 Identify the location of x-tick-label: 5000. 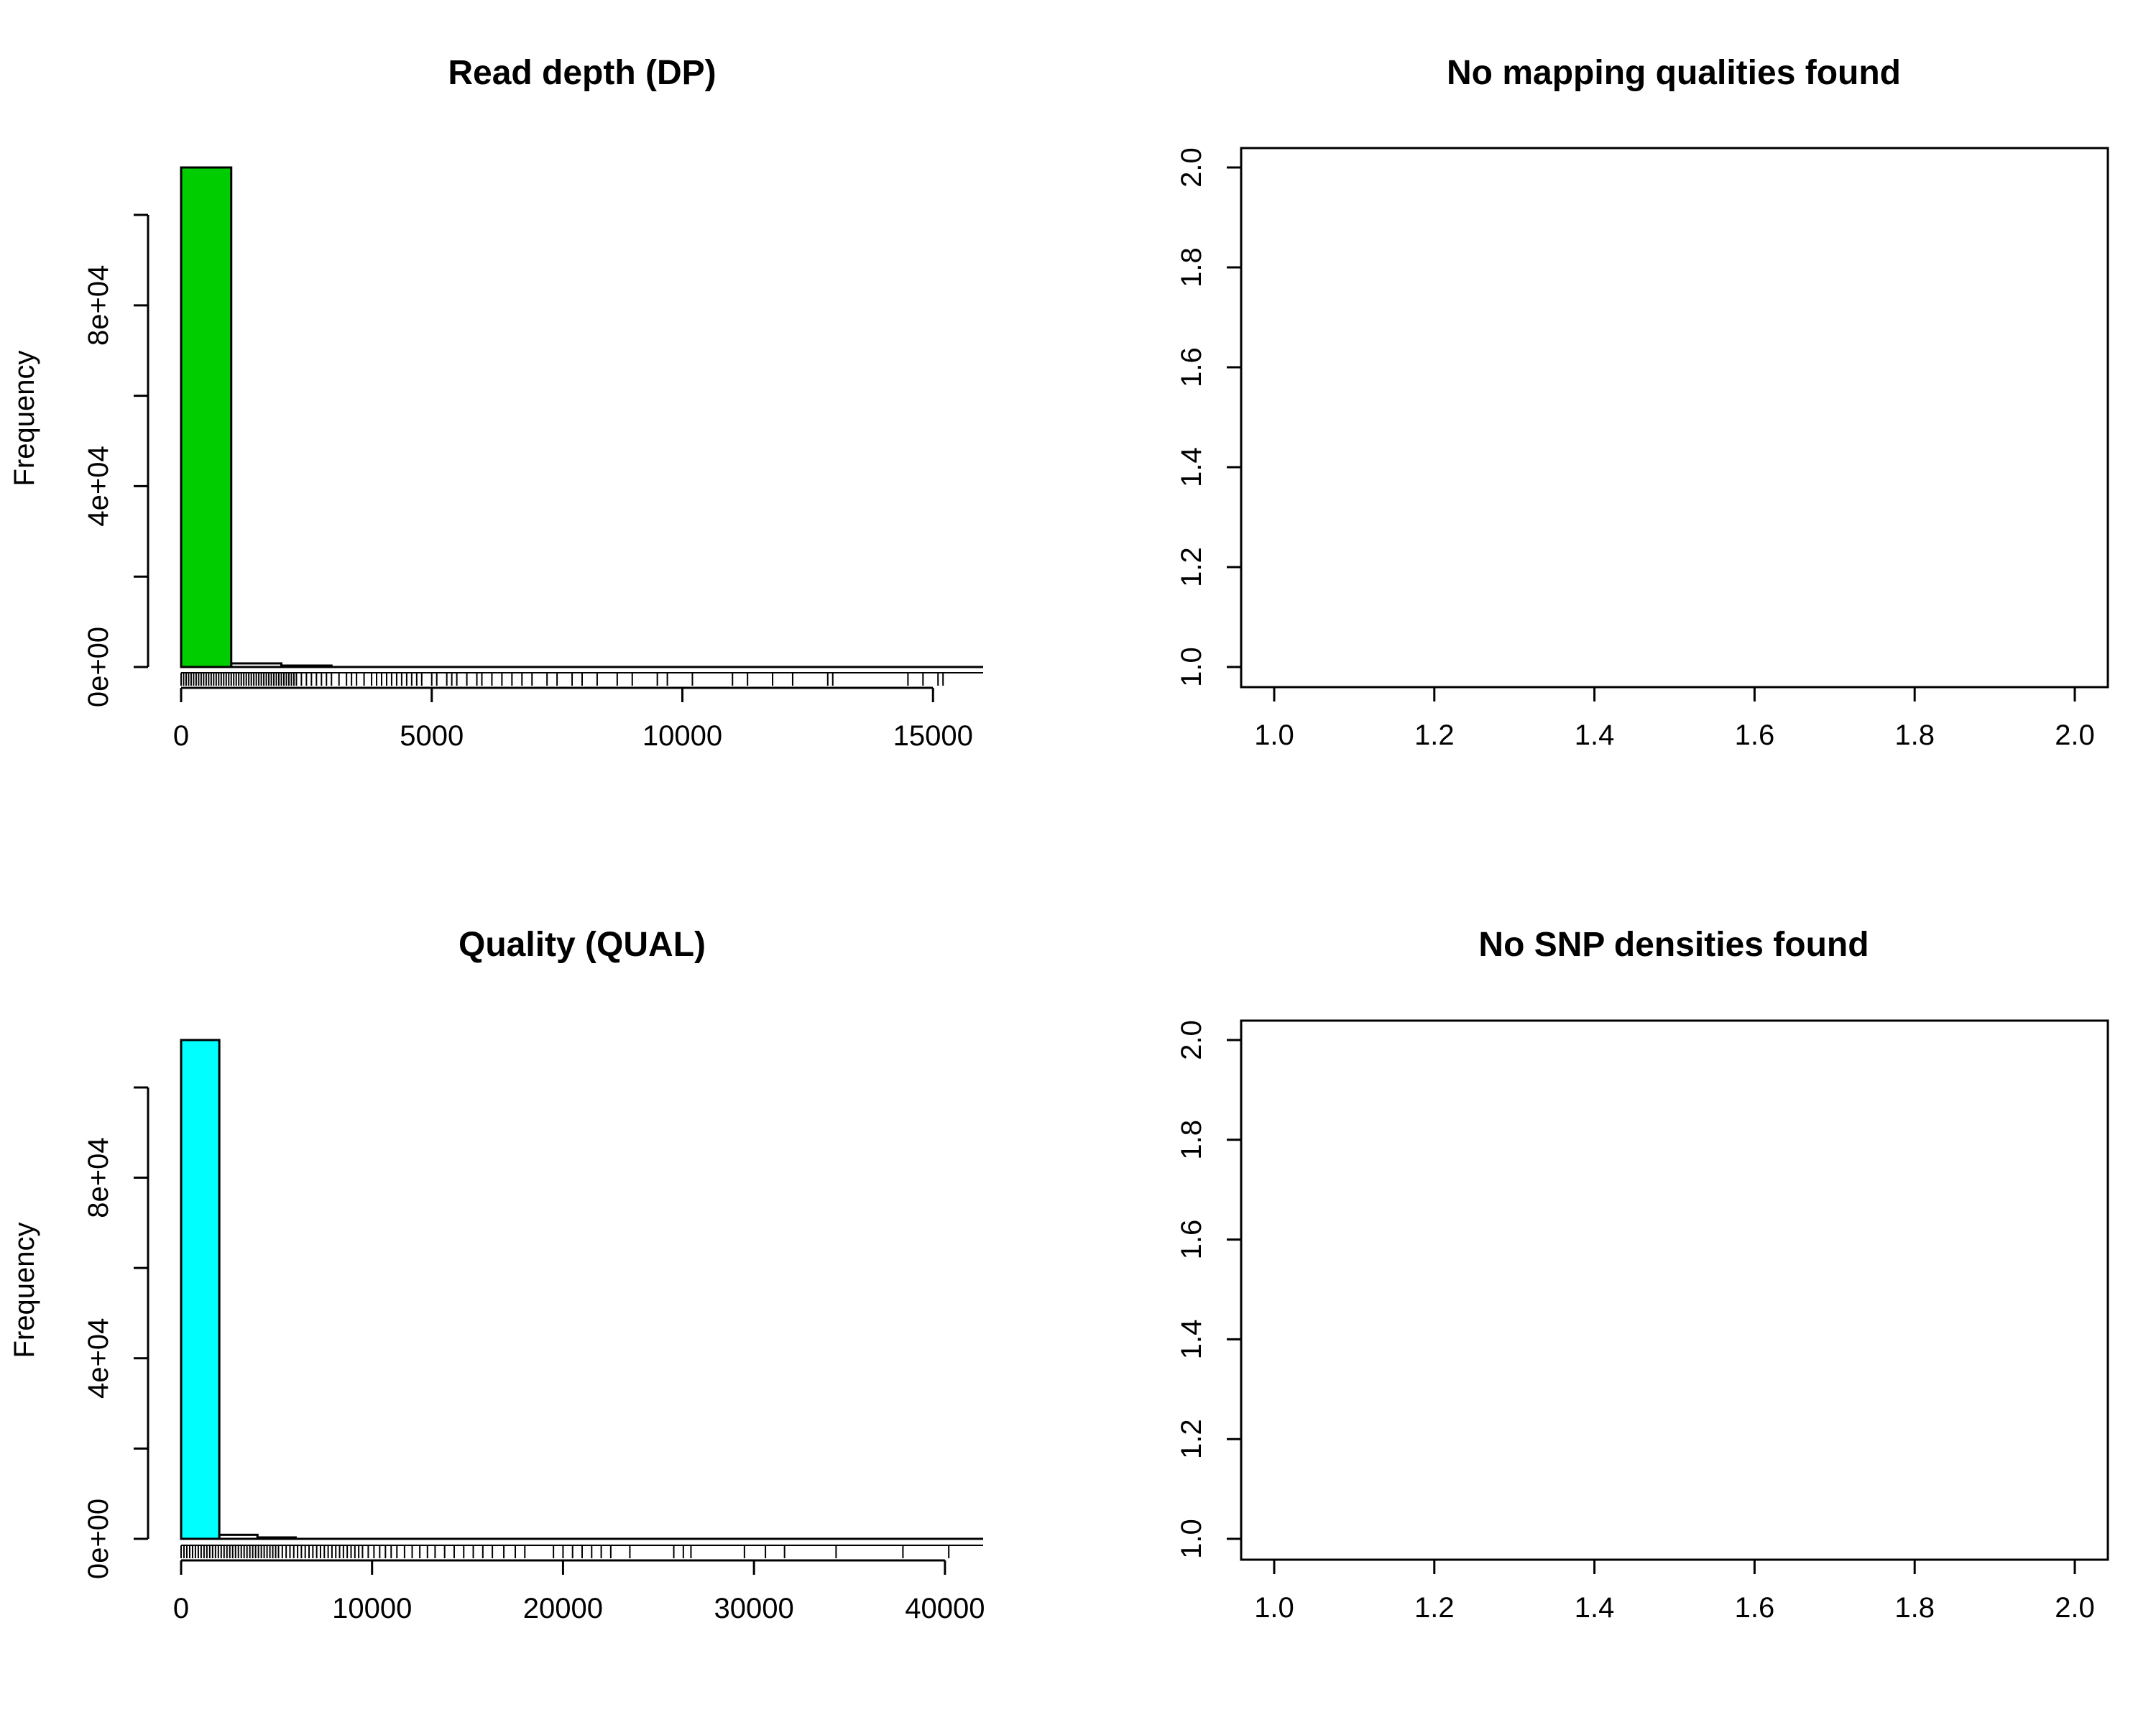
(432, 736).